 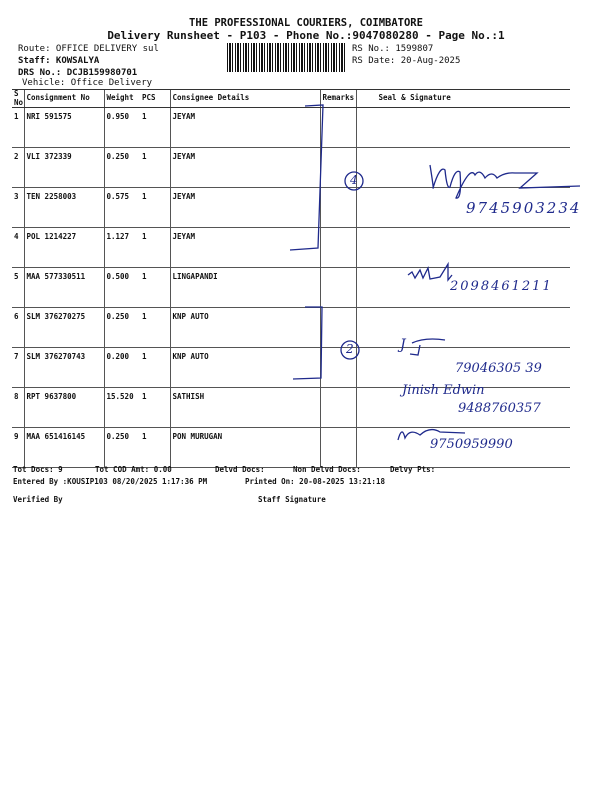 What do you see at coordinates (244, 288) in the screenshot?
I see `cell-consignee: LINGAPANDI` at bounding box center [244, 288].